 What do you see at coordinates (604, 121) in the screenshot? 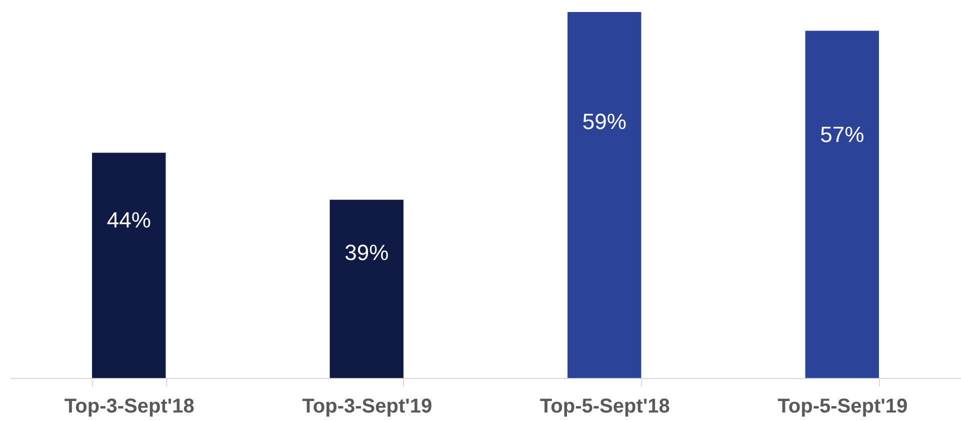
I see `data-label: 59%` at bounding box center [604, 121].